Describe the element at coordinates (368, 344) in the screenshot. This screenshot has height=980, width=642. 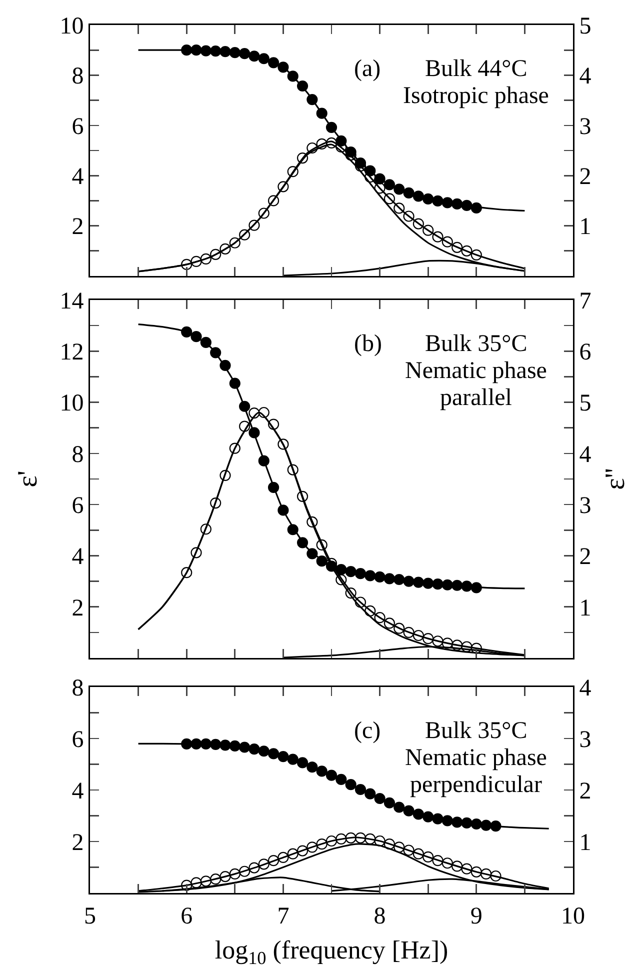
I see `annotation: (b)` at that location.